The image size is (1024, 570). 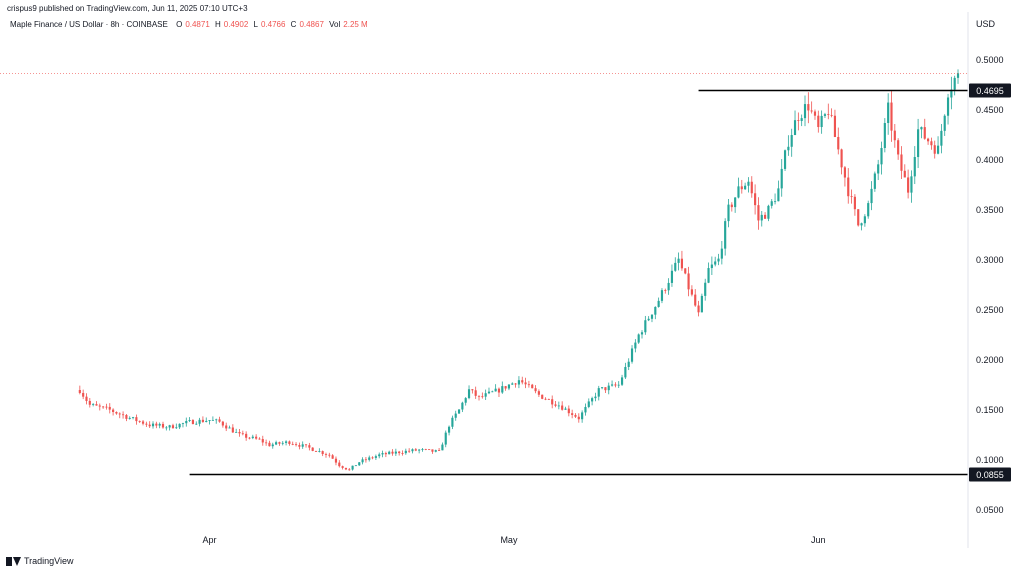 I want to click on y-tick-label: 0.3500, so click(x=990, y=210).